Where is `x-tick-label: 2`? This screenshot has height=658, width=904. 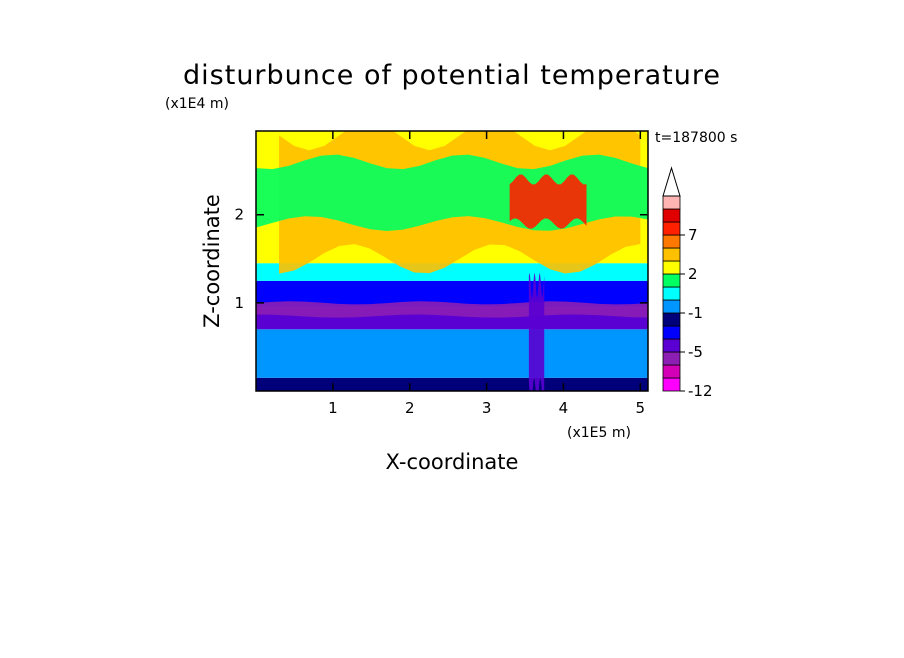
x-tick-label: 2 is located at coordinates (410, 408).